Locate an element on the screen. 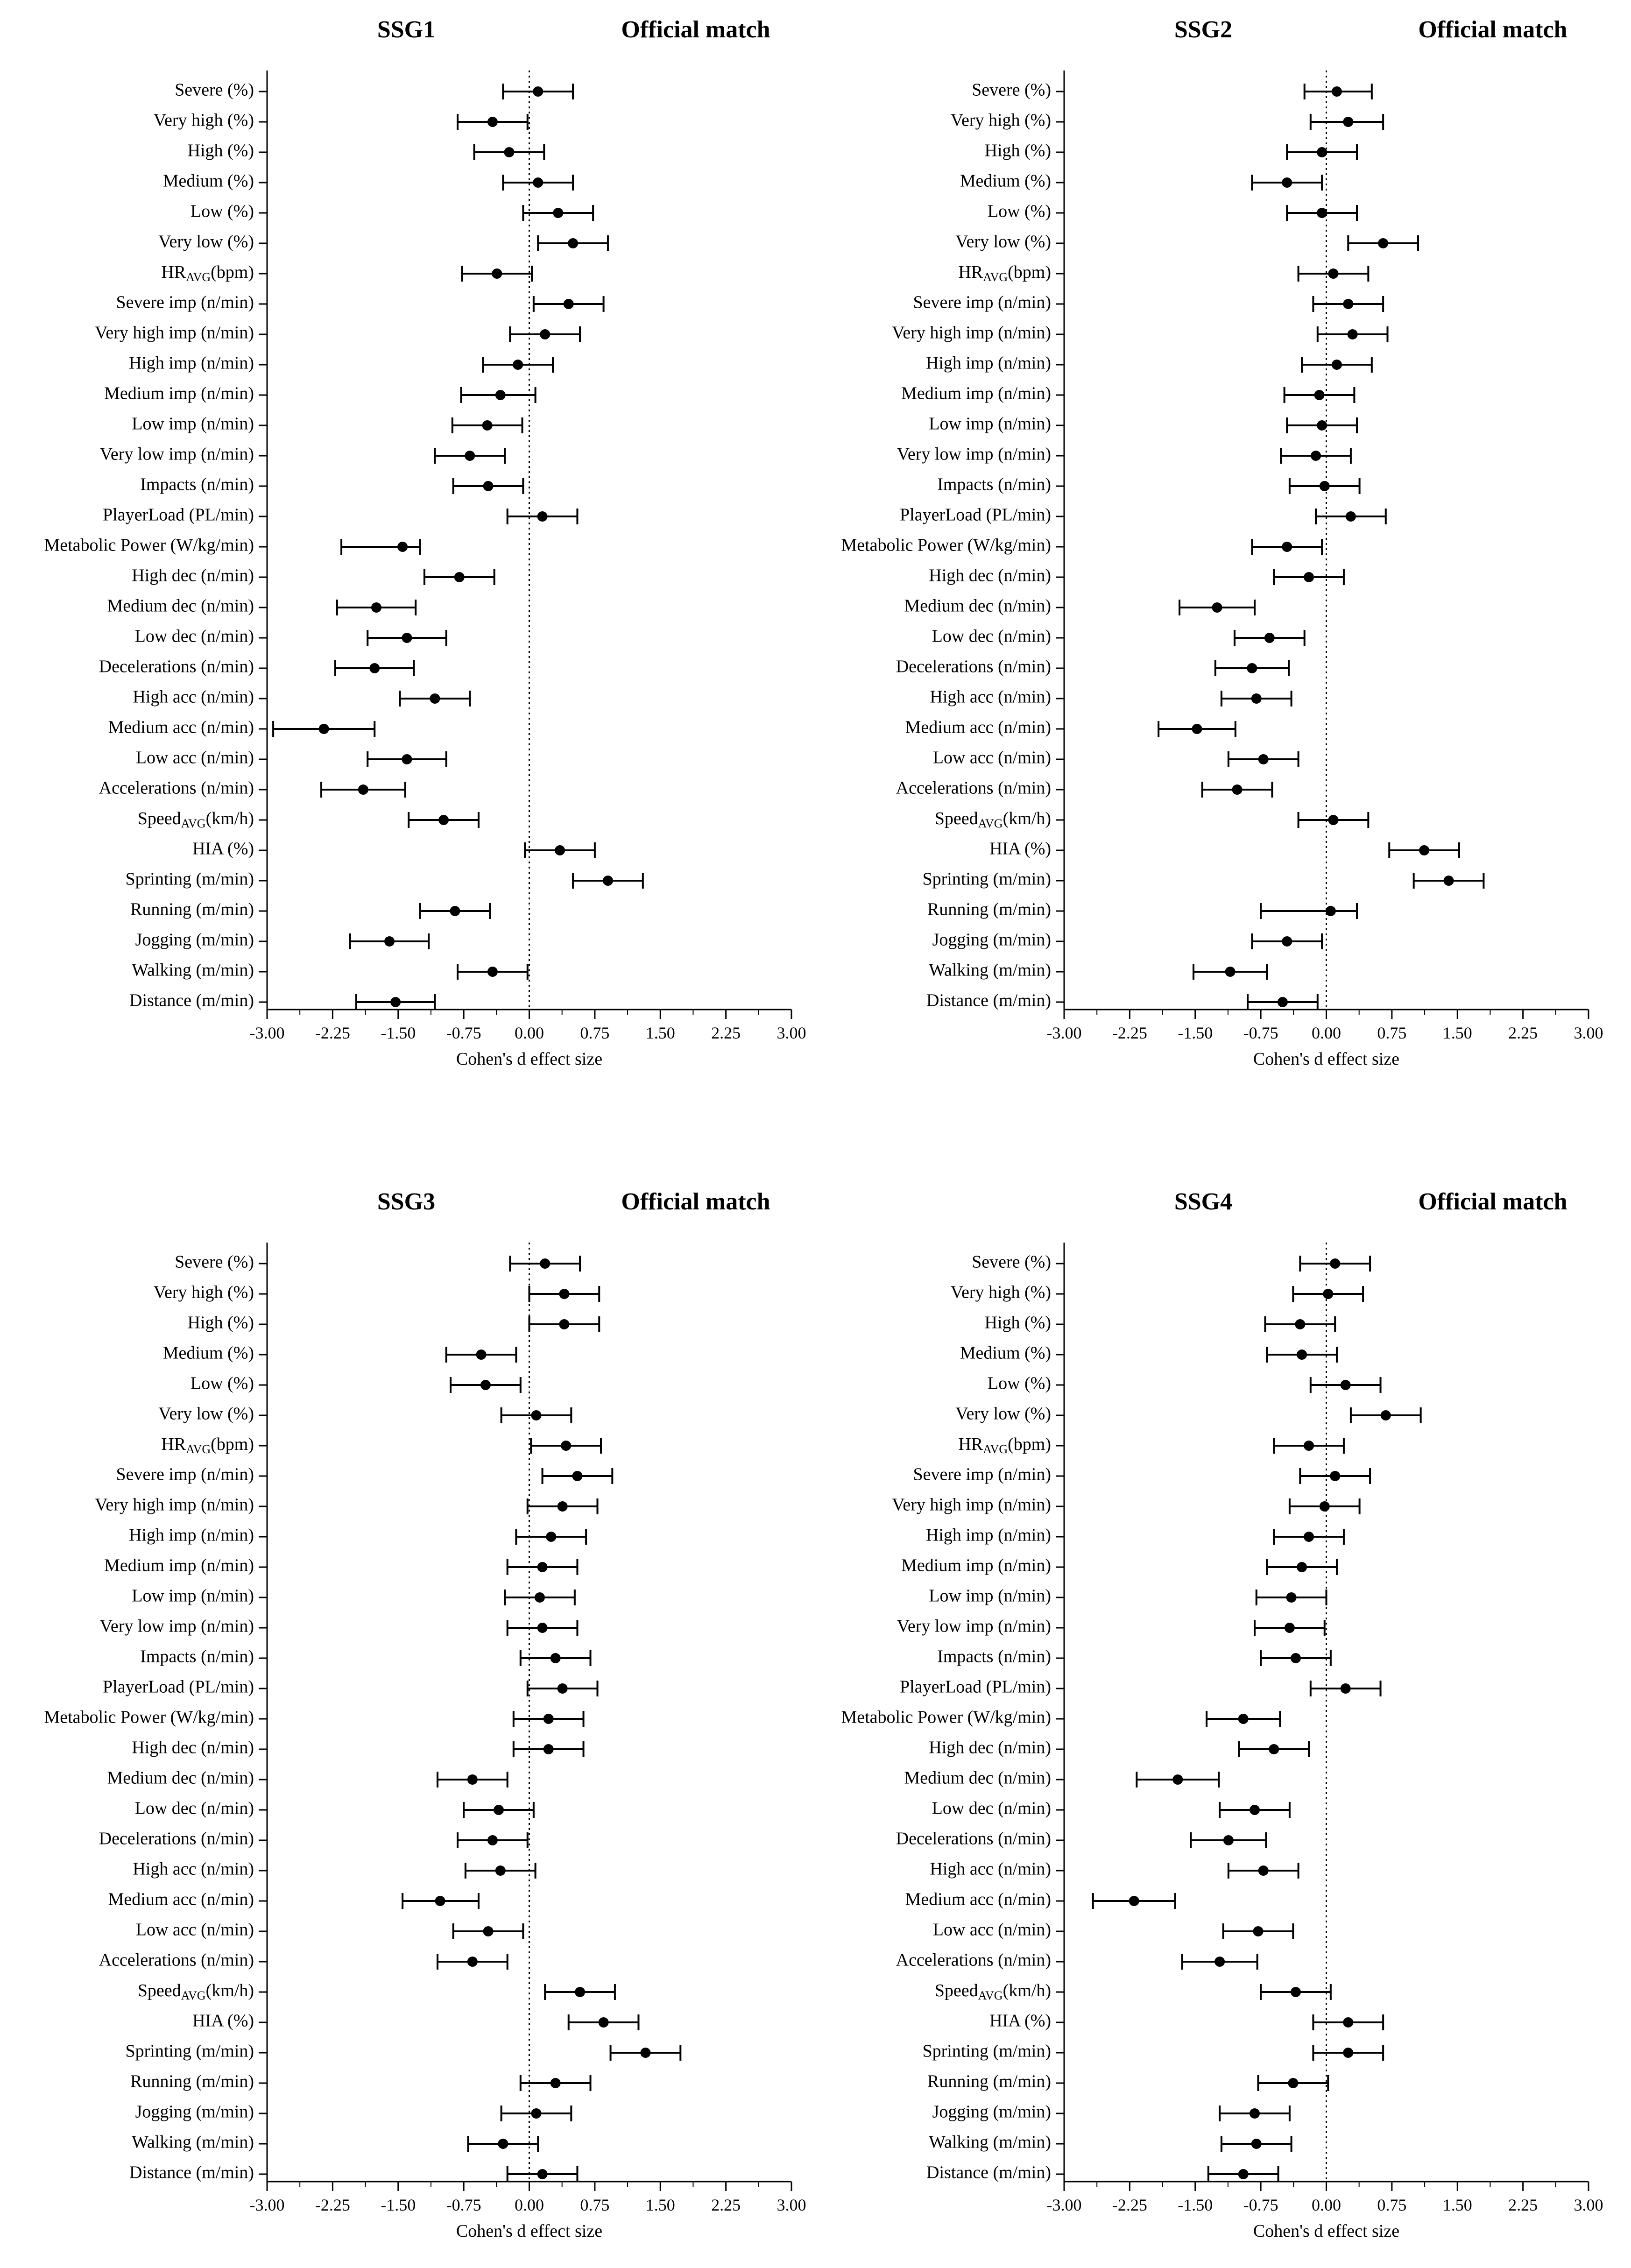  x-tick-label: -2.25 is located at coordinates (332, 2205).